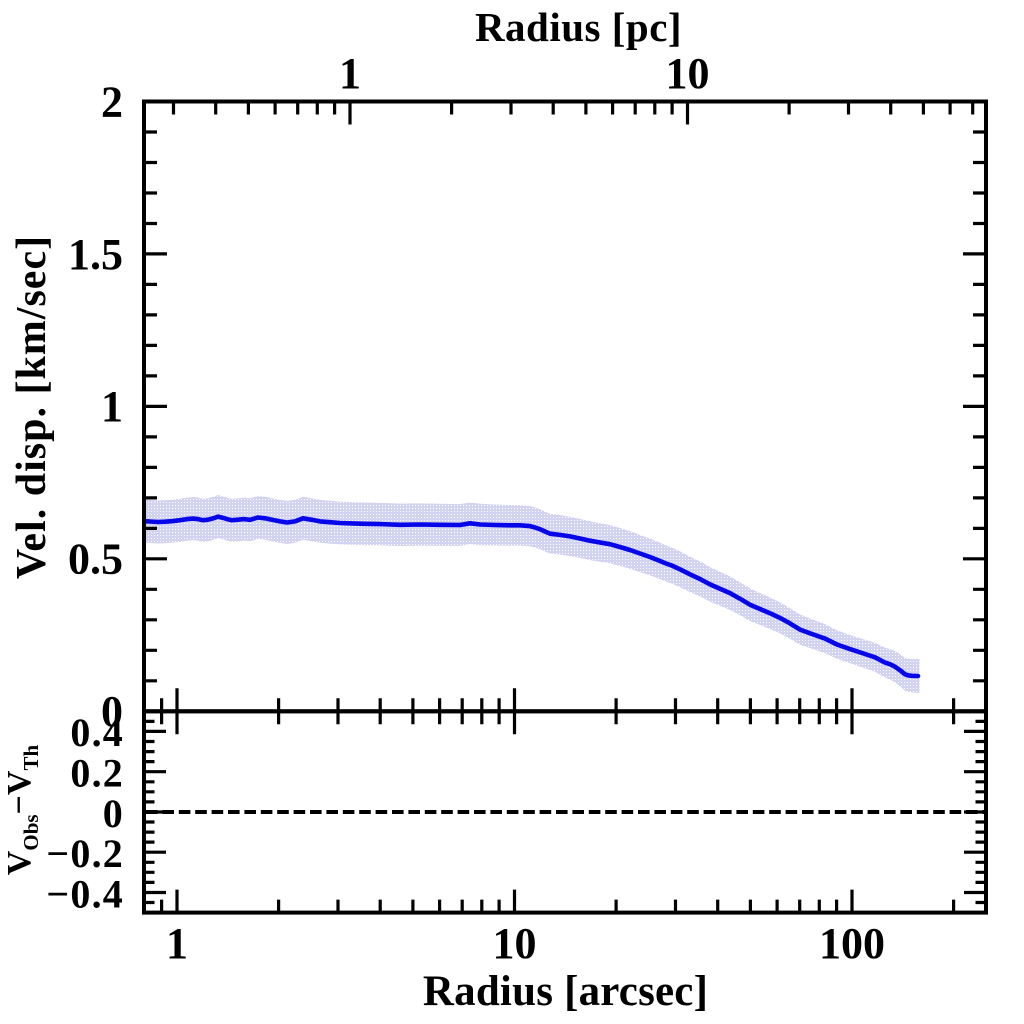  Describe the element at coordinates (85, 853) in the screenshot. I see `svg-text: −0.2` at that location.